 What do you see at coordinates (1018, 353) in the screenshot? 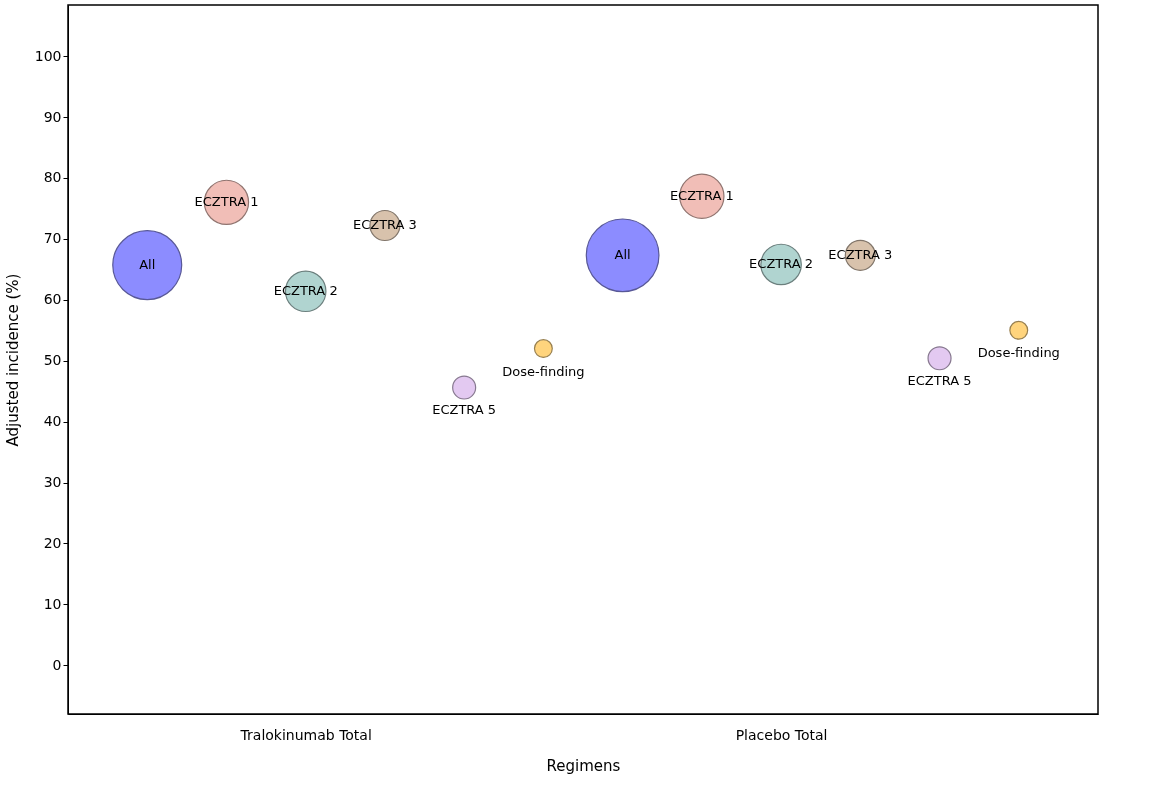
I see `text: Dose-finding` at bounding box center [1018, 353].